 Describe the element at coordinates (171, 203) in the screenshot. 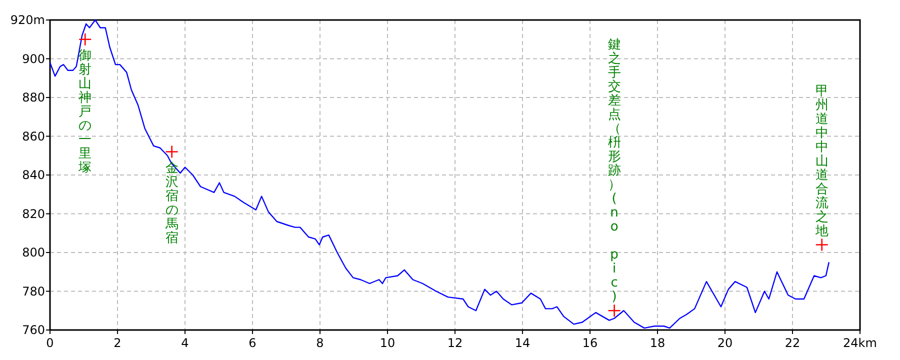

I see `annotation: 金沢宿の馬宿` at that location.